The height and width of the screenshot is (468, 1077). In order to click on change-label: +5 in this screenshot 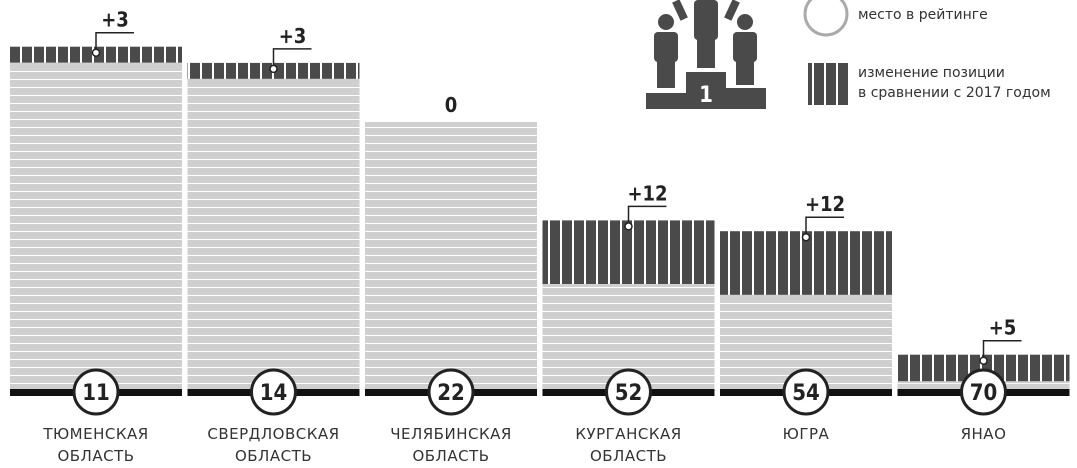, I will do `click(1003, 328)`.